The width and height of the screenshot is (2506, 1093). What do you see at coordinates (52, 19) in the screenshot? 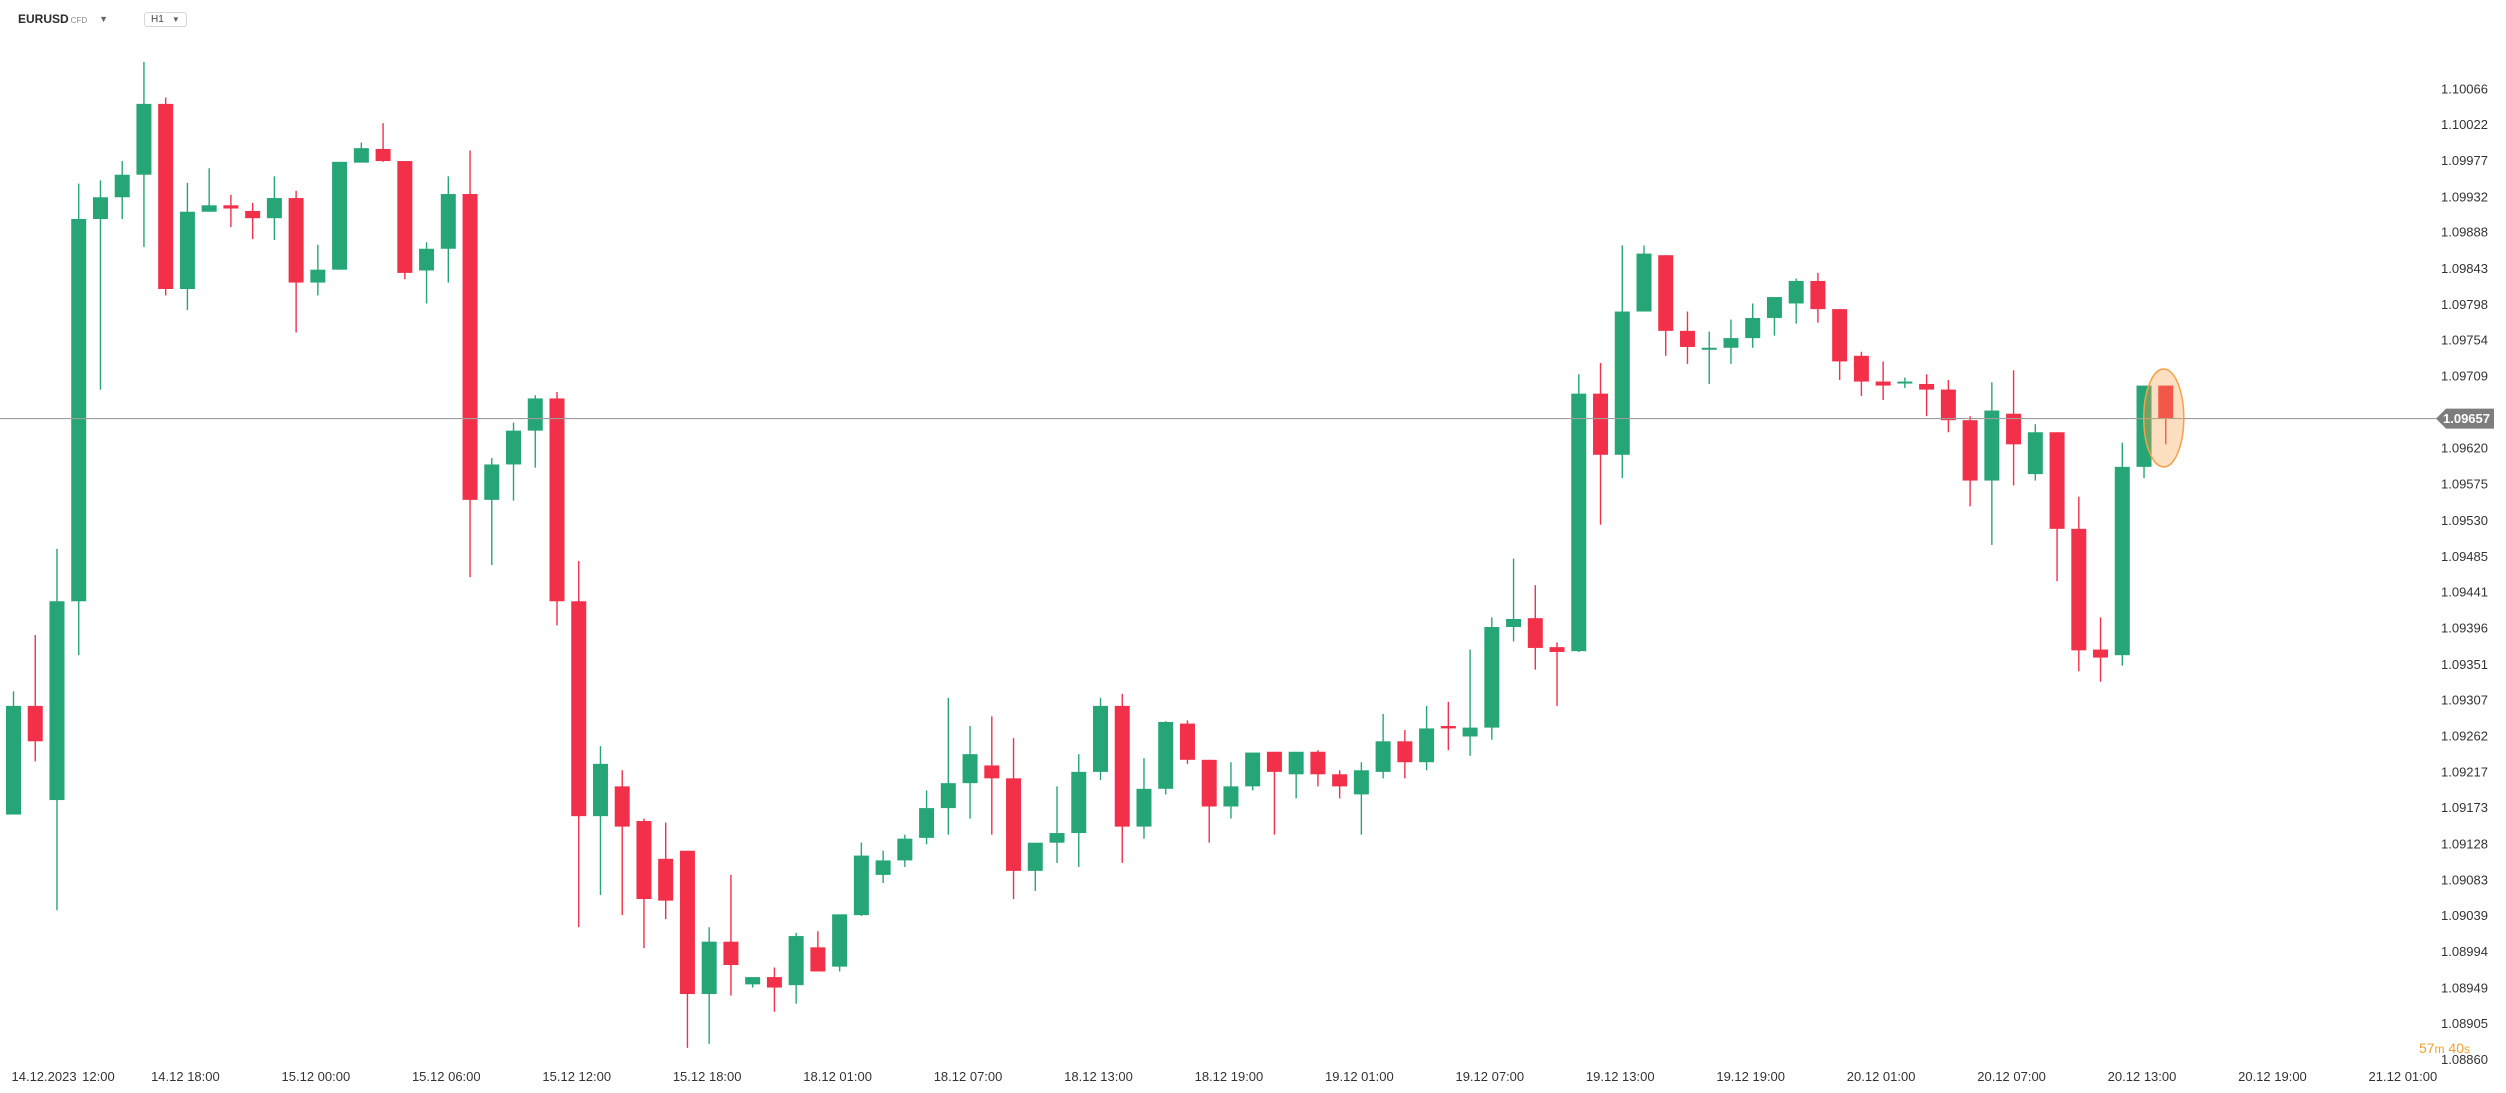
I see `symbol-name: EURUSD CFD` at bounding box center [52, 19].